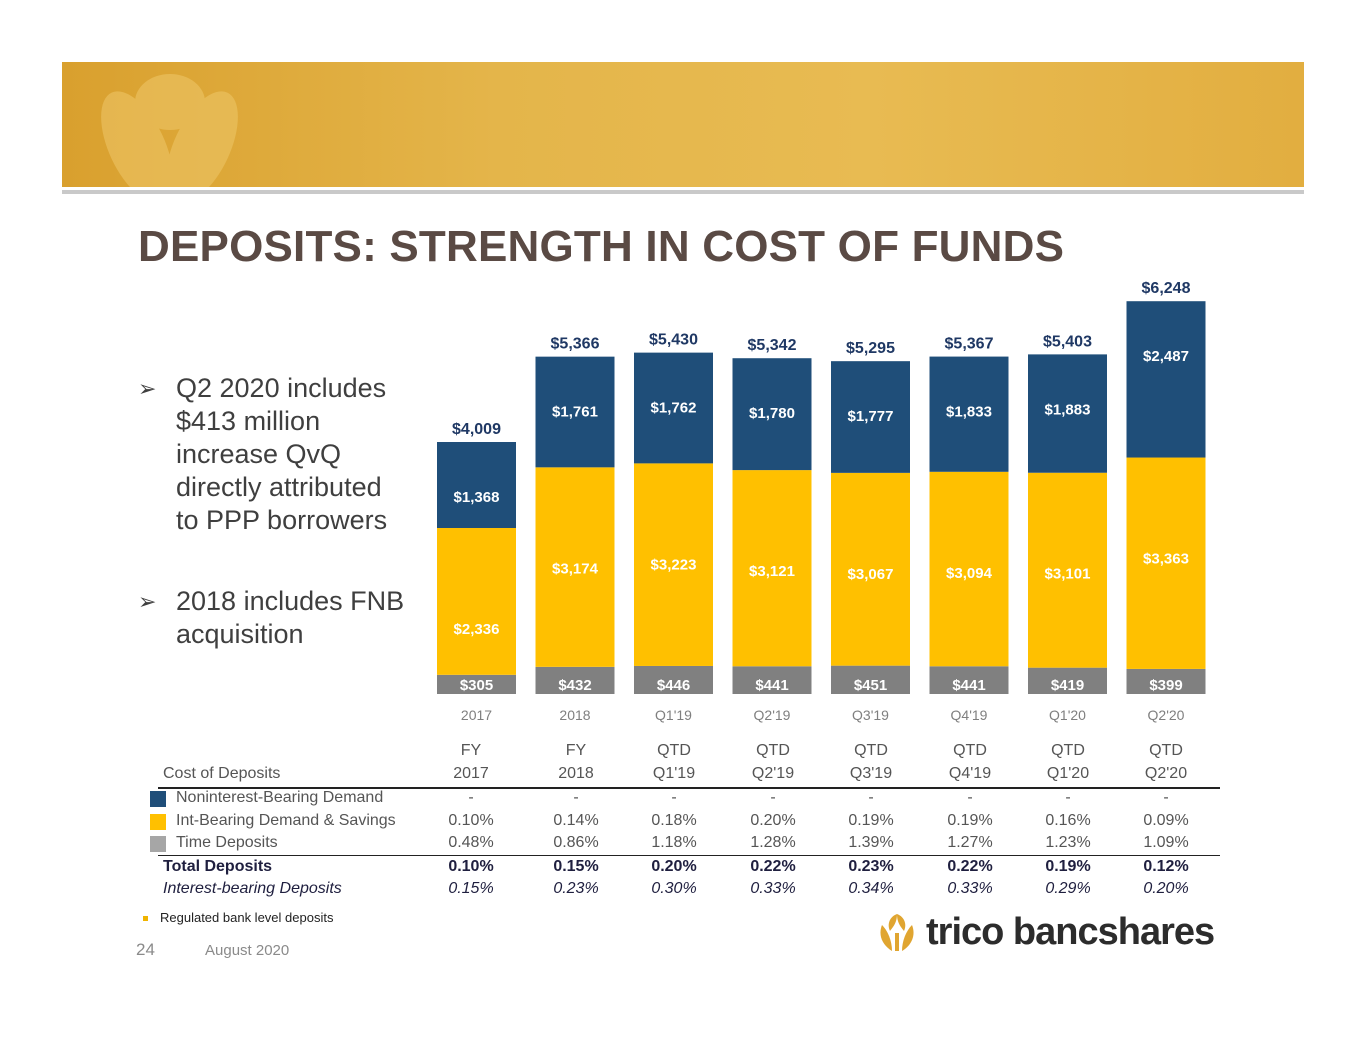  Describe the element at coordinates (1068, 773) in the screenshot. I see `header-cell: Q1'20` at that location.